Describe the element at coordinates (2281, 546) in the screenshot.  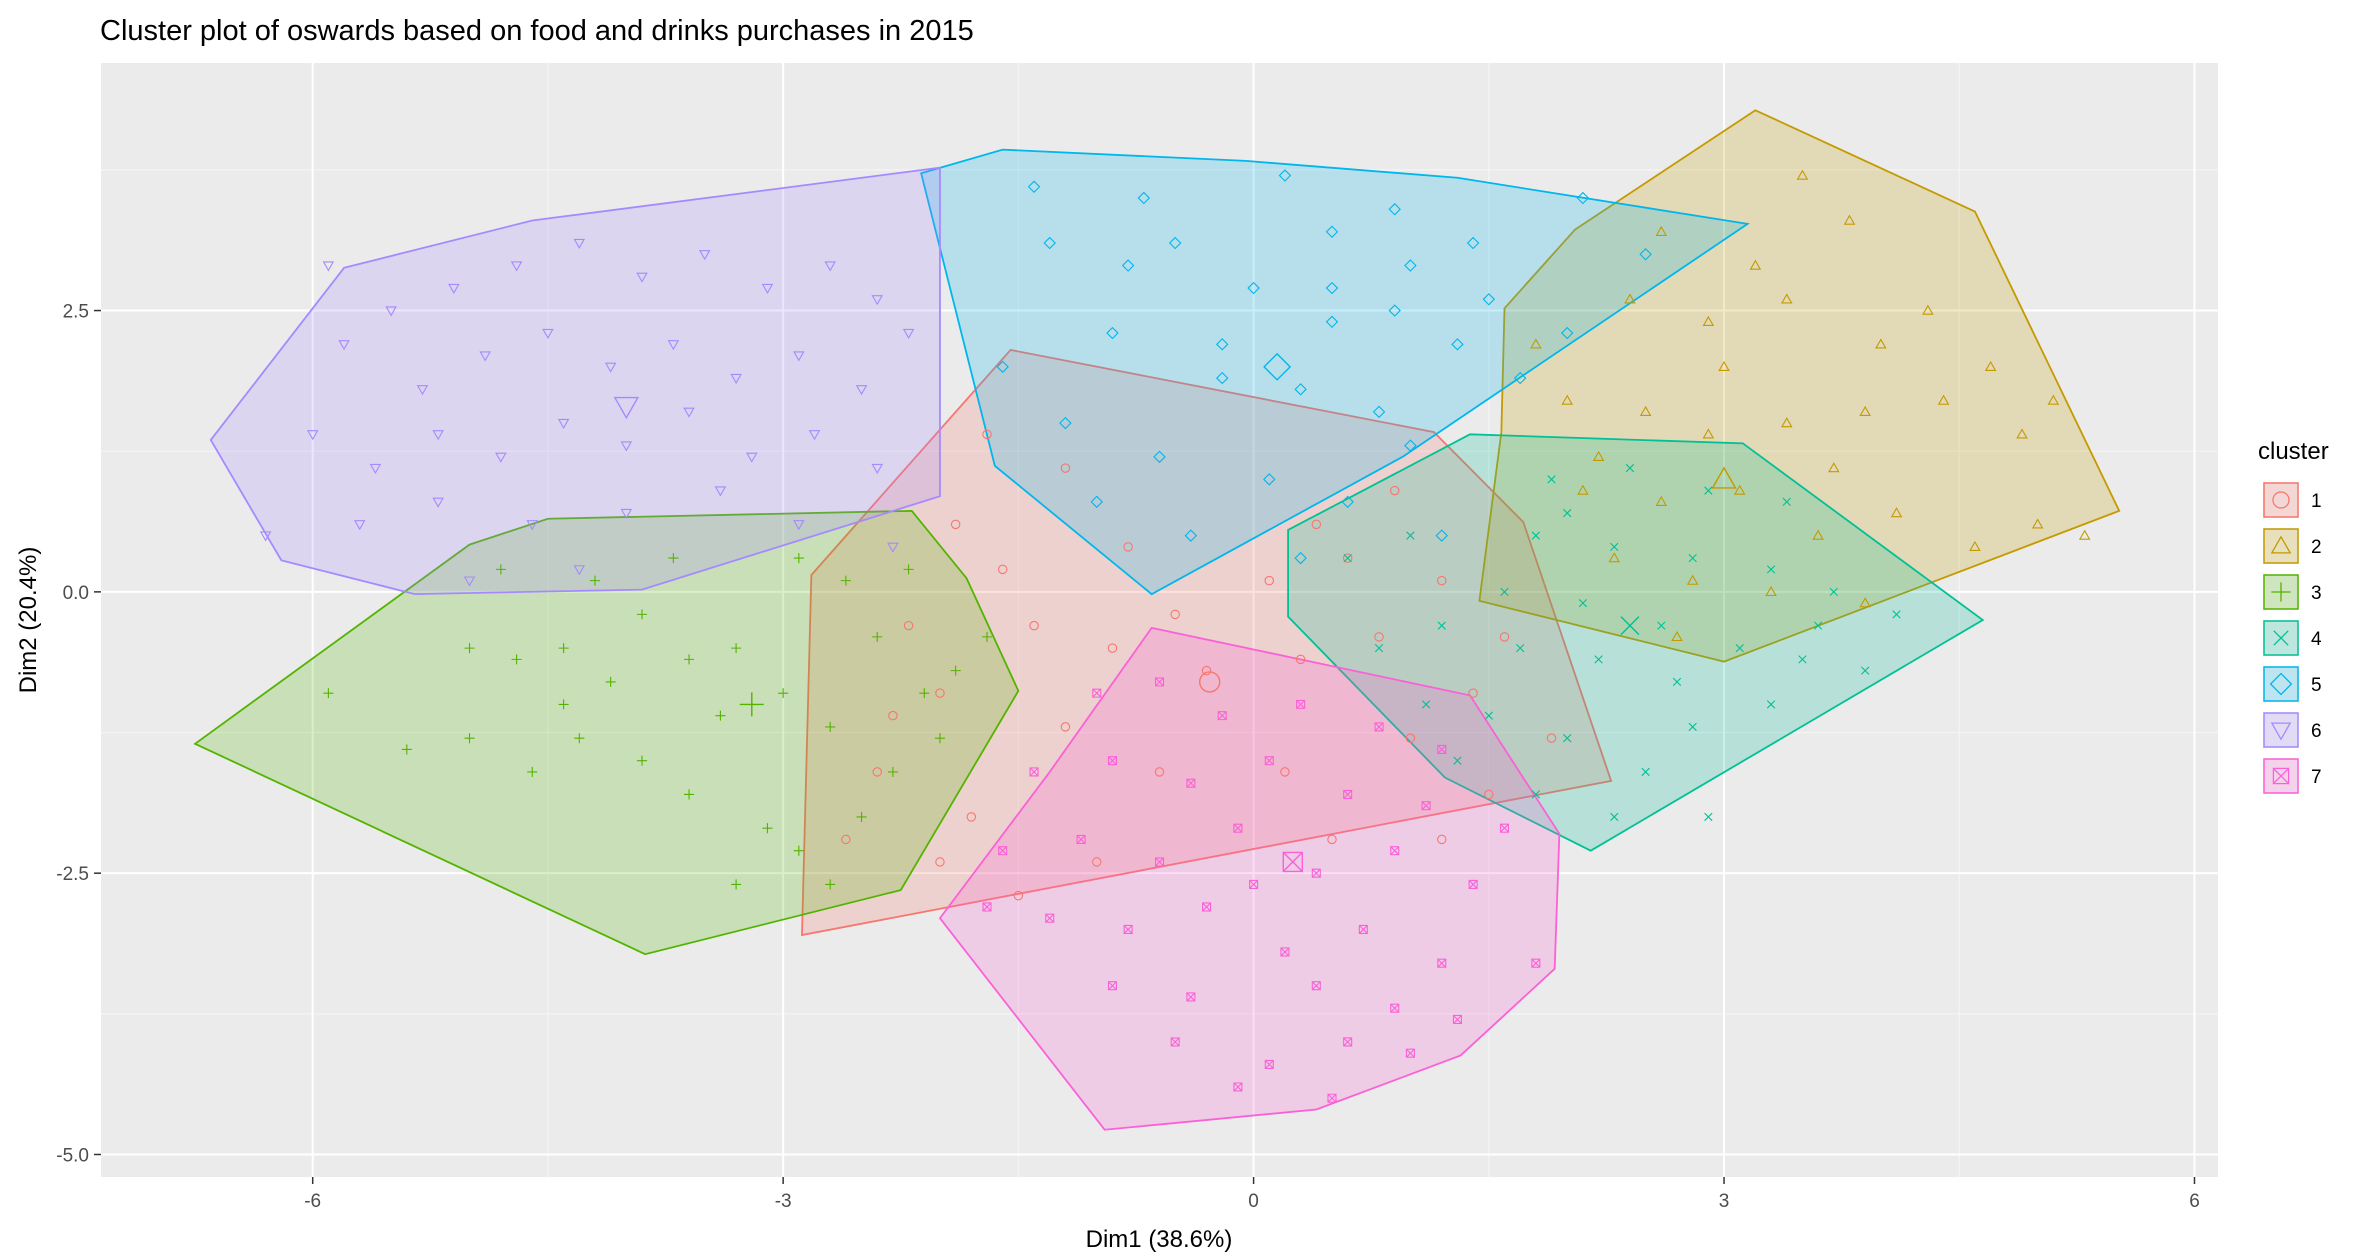
I see `legend-key-background` at that location.